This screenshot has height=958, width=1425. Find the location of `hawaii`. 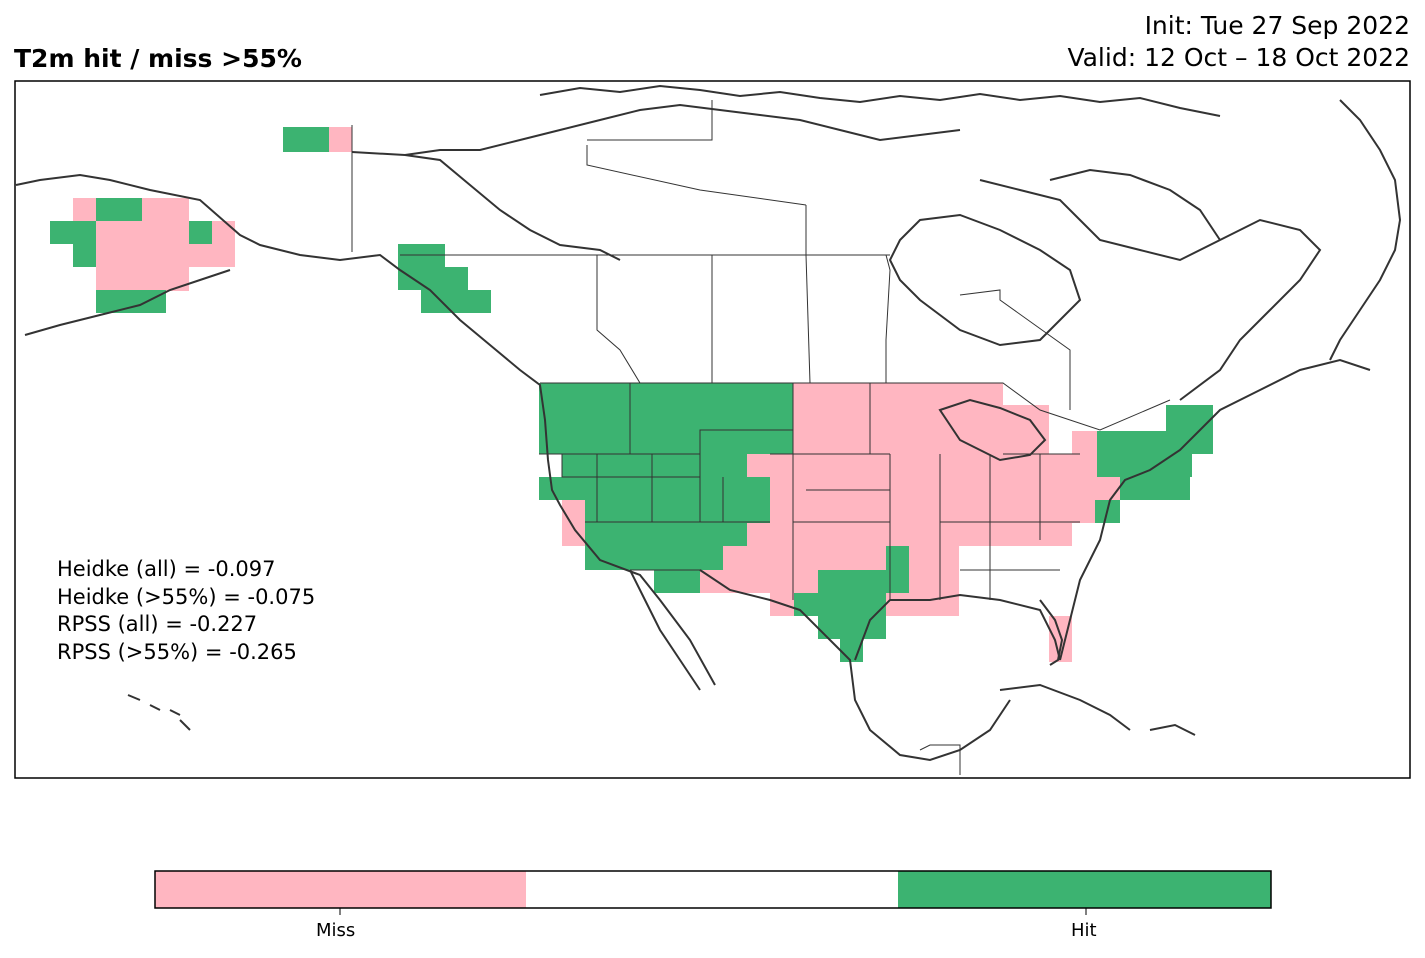

hawaii is located at coordinates (159, 712).